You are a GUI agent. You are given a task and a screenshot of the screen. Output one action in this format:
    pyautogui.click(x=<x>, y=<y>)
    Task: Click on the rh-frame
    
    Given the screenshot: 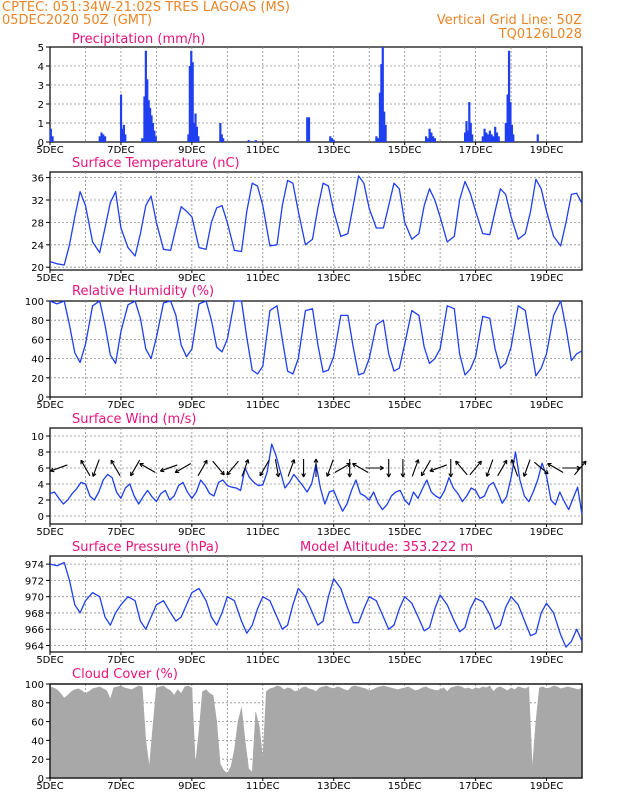 What is the action you would take?
    pyautogui.click(x=316, y=349)
    